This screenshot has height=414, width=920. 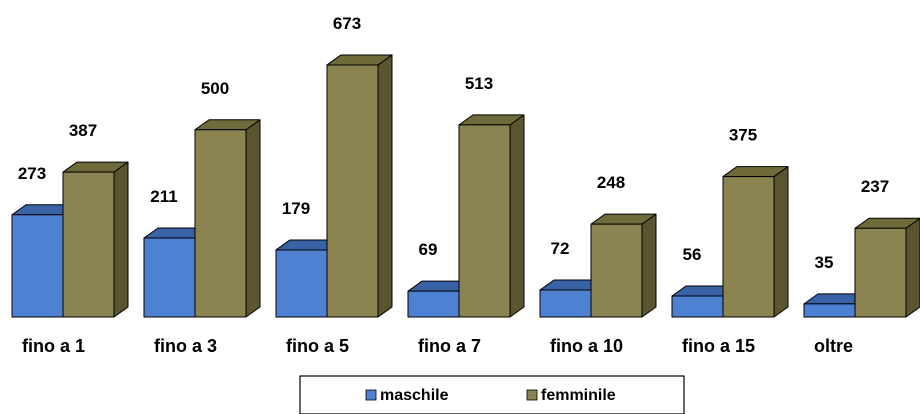 I want to click on value-label-maschile-fino-a-1: 273, so click(x=32, y=173).